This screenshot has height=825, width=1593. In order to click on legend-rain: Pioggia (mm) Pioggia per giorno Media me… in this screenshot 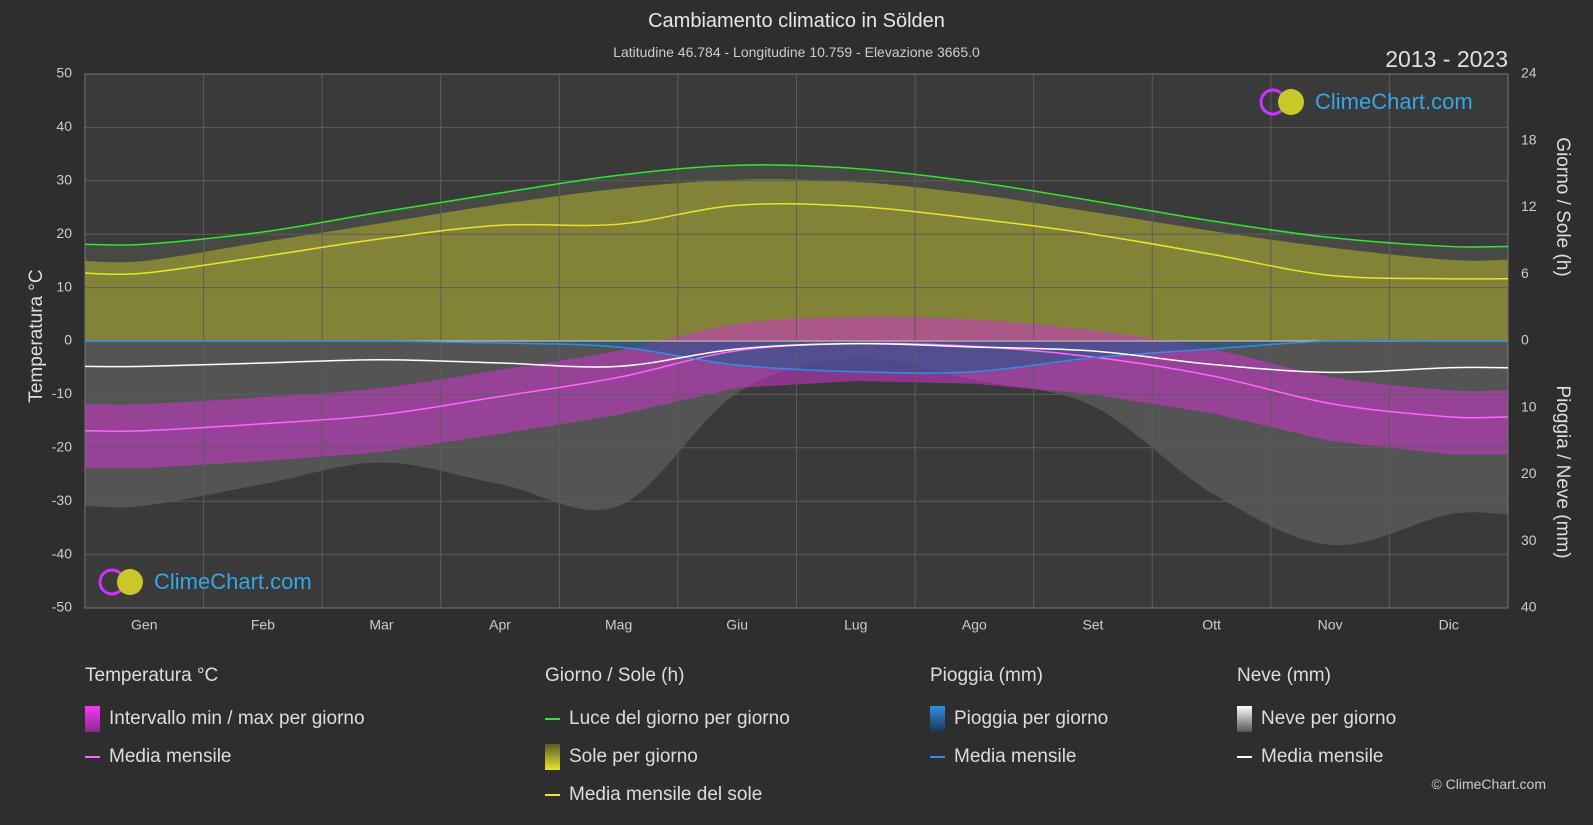, I will do `click(1019, 720)`.